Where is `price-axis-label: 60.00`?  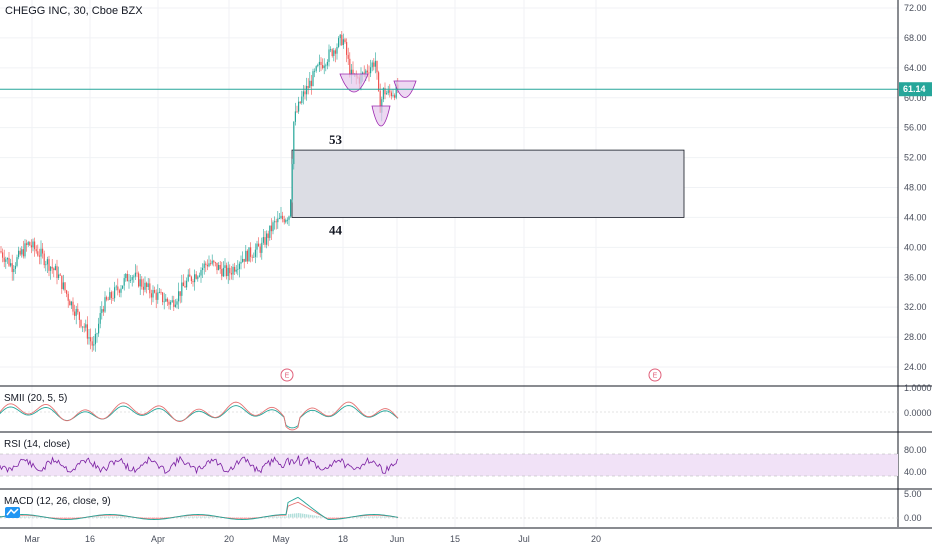 price-axis-label: 60.00 is located at coordinates (915, 98).